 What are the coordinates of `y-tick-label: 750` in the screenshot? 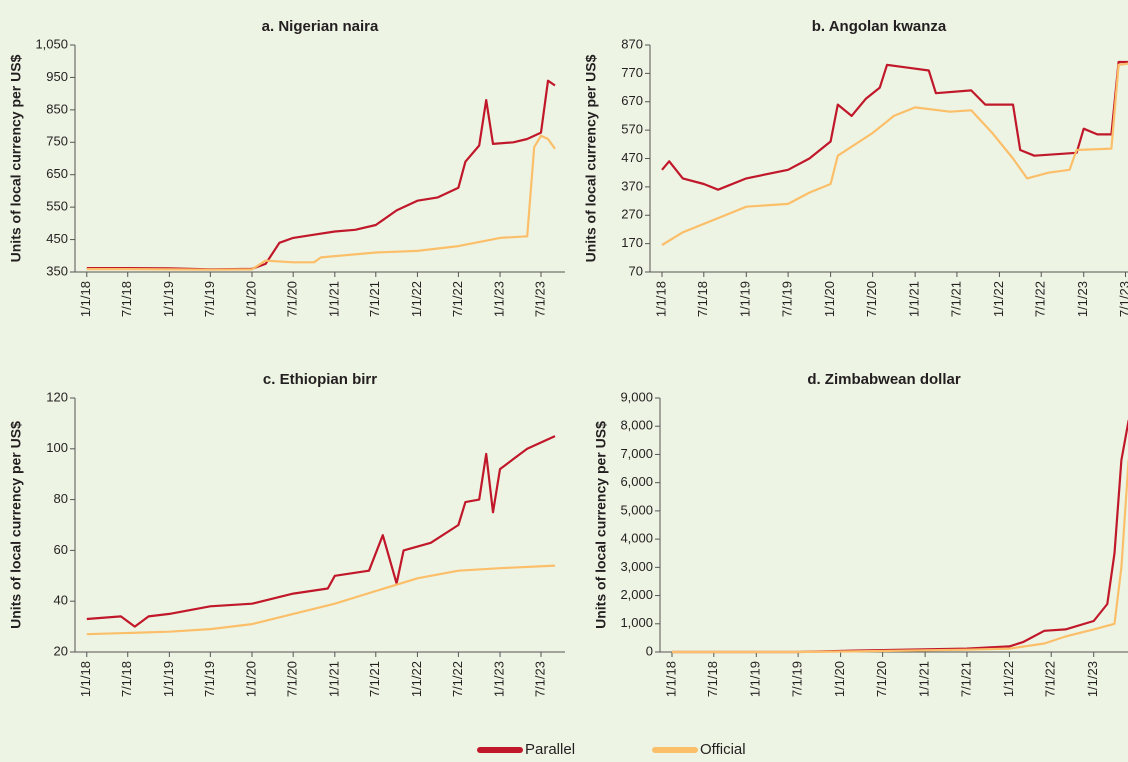 It's located at (57, 141).